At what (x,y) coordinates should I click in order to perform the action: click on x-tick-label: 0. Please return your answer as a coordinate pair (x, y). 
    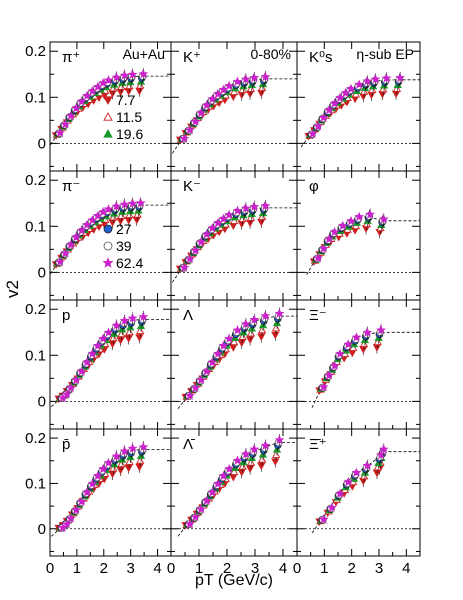
    Looking at the image, I should click on (297, 568).